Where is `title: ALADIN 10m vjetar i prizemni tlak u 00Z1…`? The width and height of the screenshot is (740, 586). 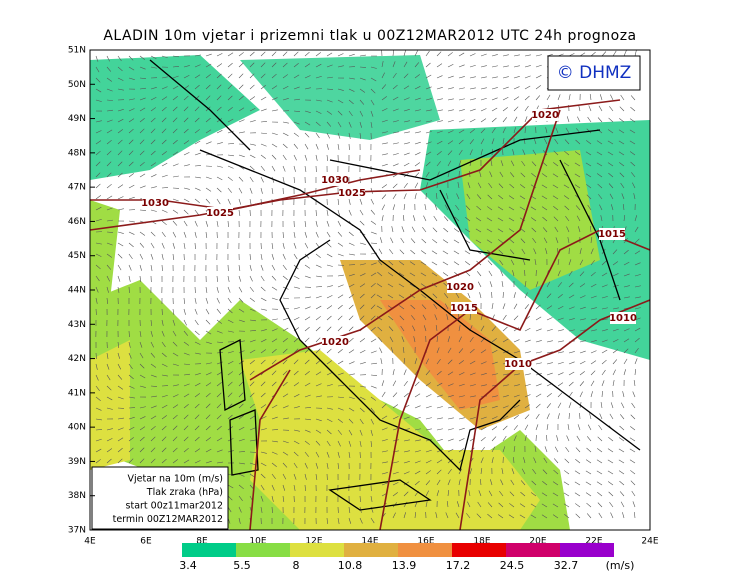 title: ALADIN 10m vjetar i prizemni tlak u 00Z1… is located at coordinates (369, 36).